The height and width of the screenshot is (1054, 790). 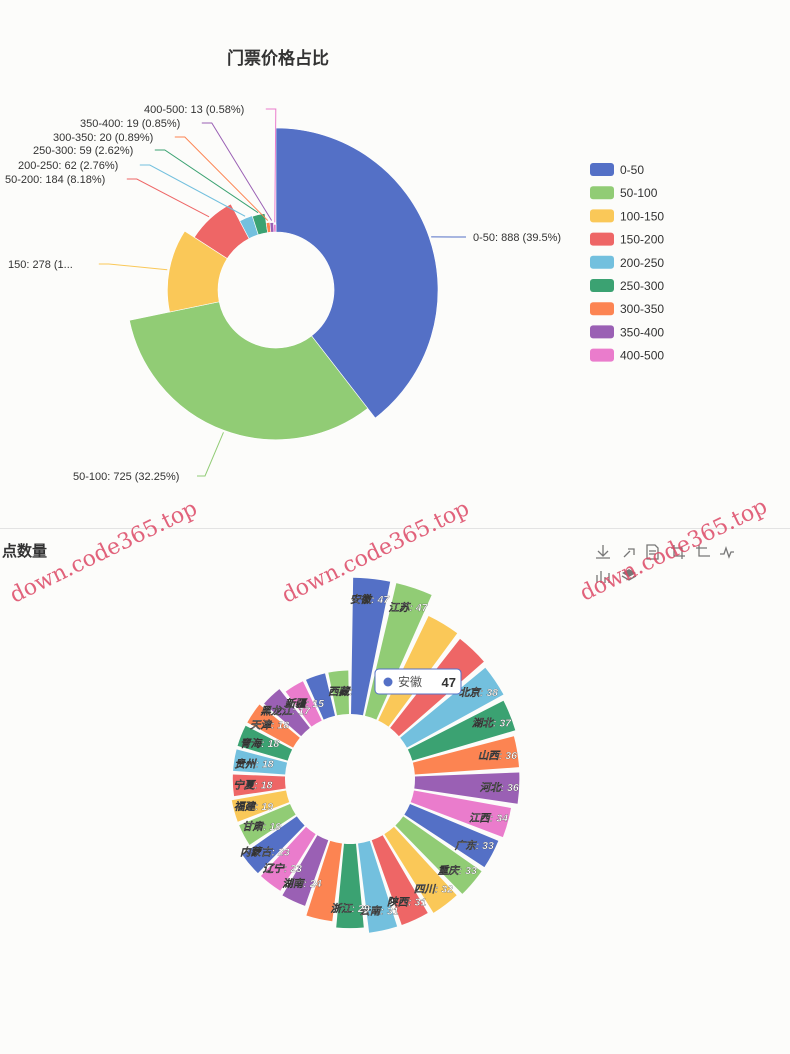 I want to click on line-chart-icon, so click(x=727, y=552).